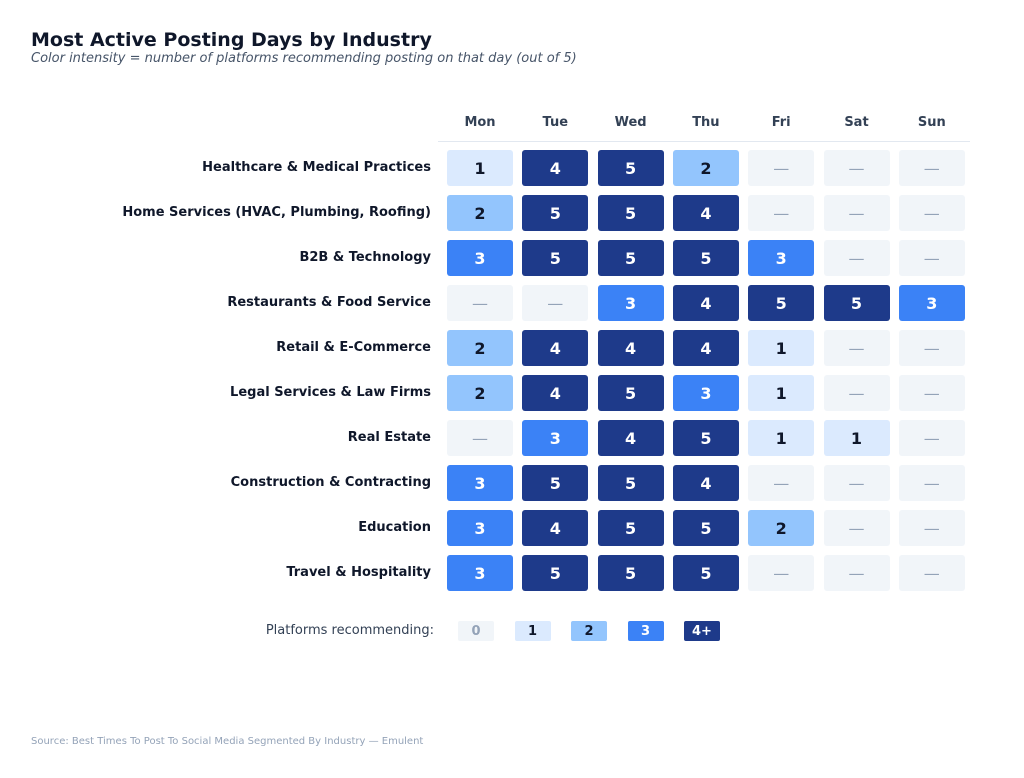 The height and width of the screenshot is (778, 1024). What do you see at coordinates (589, 631) in the screenshot?
I see `legend-swatch: 2` at bounding box center [589, 631].